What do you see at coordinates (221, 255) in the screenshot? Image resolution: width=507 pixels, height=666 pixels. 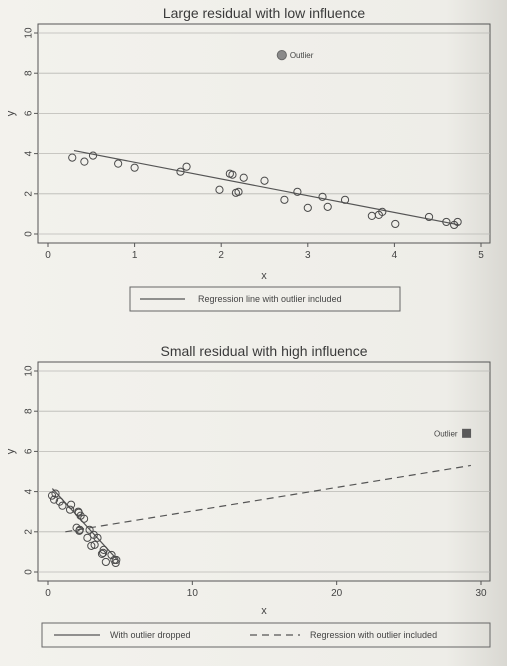 I see `chart1-x-tick-label: 2` at bounding box center [221, 255].